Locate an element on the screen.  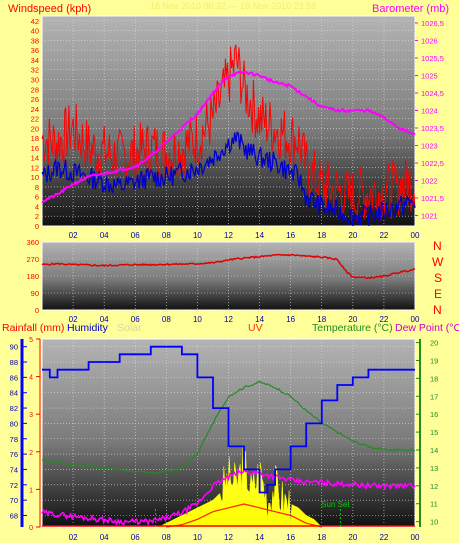
barometer-axis-title: Barometer (mb) is located at coordinates (410, 9).